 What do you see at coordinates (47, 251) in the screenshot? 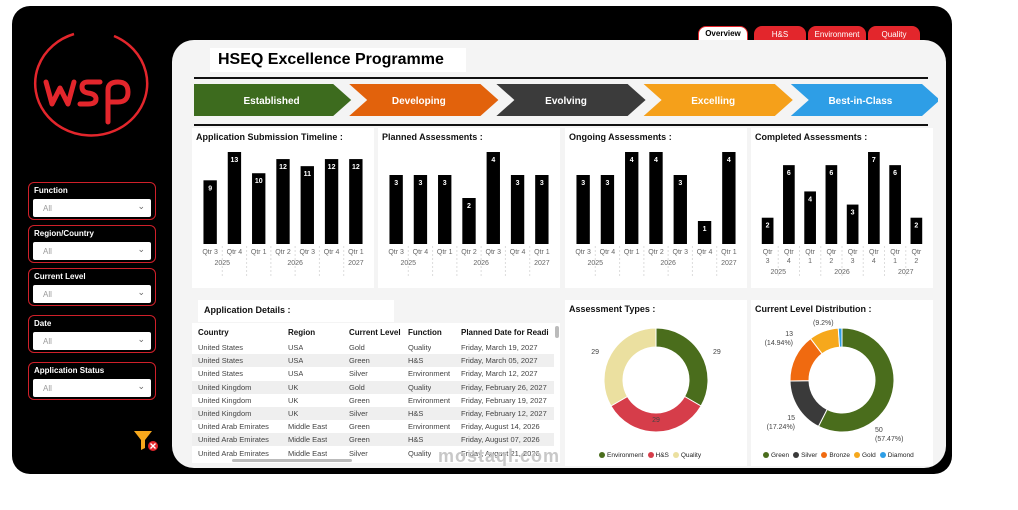
I see `filter-value: All` at bounding box center [47, 251].